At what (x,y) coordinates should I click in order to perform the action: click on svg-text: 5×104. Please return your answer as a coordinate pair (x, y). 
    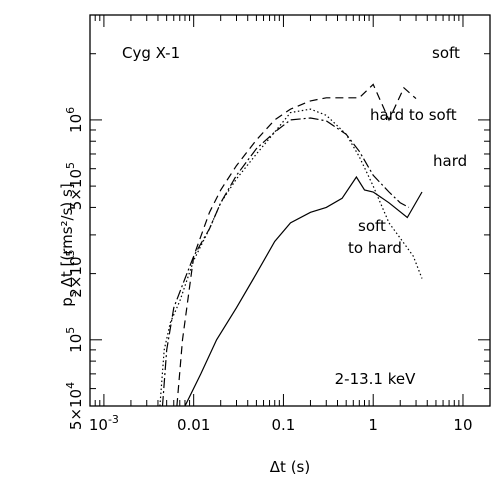
    Looking at the image, I should click on (74, 406).